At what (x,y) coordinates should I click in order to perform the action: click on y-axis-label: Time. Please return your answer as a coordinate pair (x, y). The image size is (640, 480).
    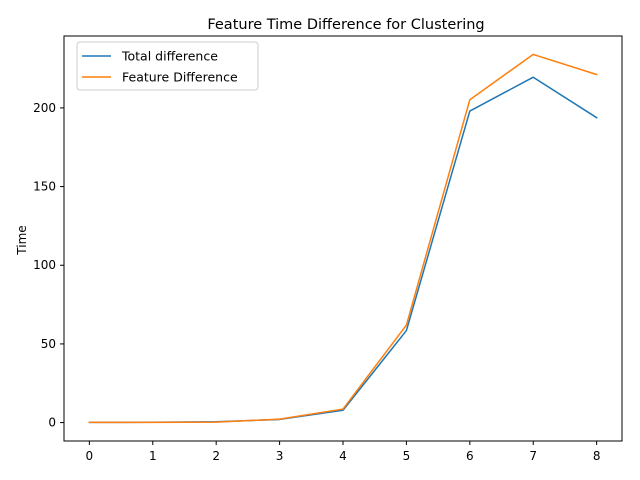
    Looking at the image, I should click on (22, 240).